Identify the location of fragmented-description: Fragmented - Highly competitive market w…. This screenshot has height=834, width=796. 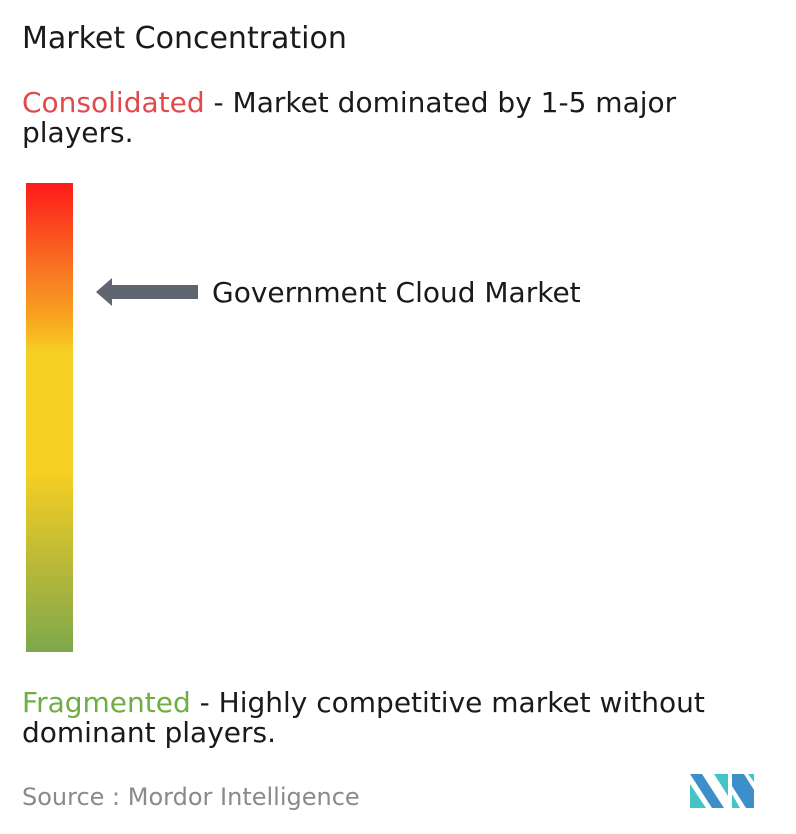
(407, 718).